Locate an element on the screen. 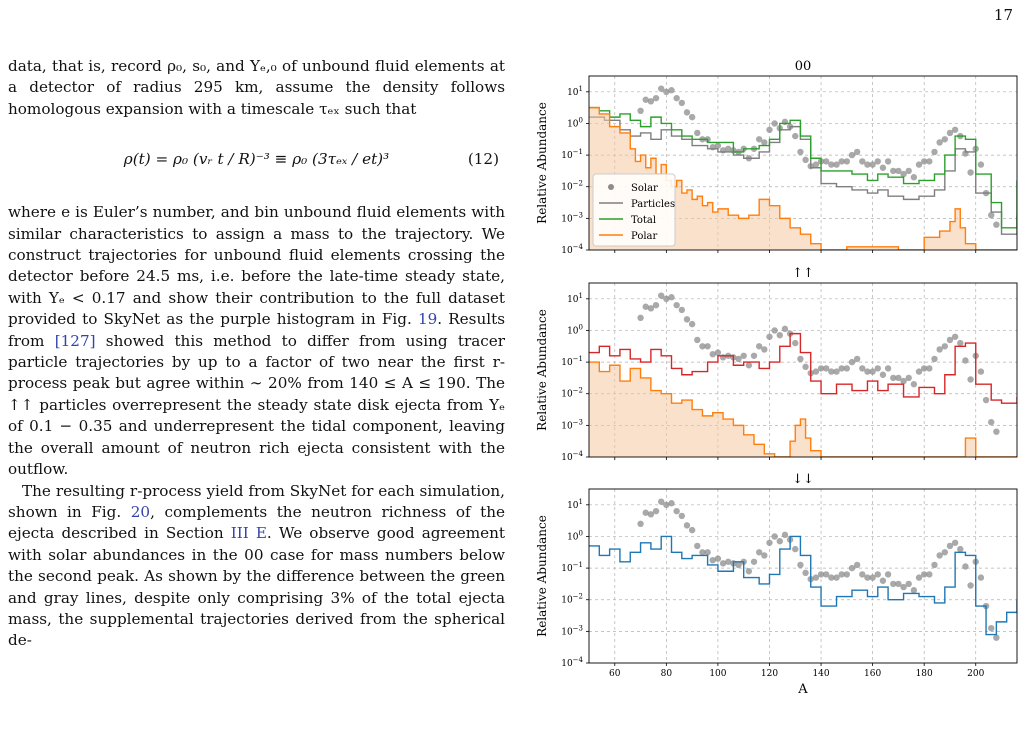 The height and width of the screenshot is (731, 1029). series-line-orange is located at coordinates (803, 409).